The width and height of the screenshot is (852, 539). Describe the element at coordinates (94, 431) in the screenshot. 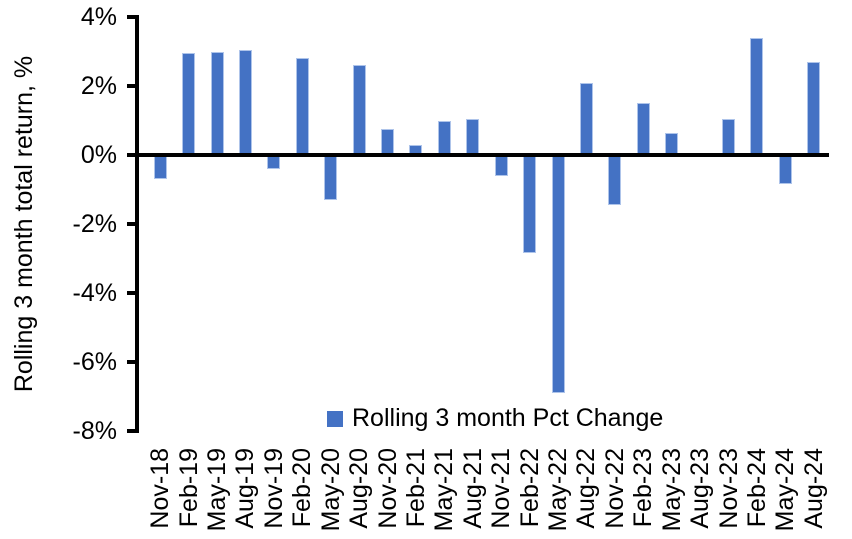

I see `y-tick-label: -8%` at that location.